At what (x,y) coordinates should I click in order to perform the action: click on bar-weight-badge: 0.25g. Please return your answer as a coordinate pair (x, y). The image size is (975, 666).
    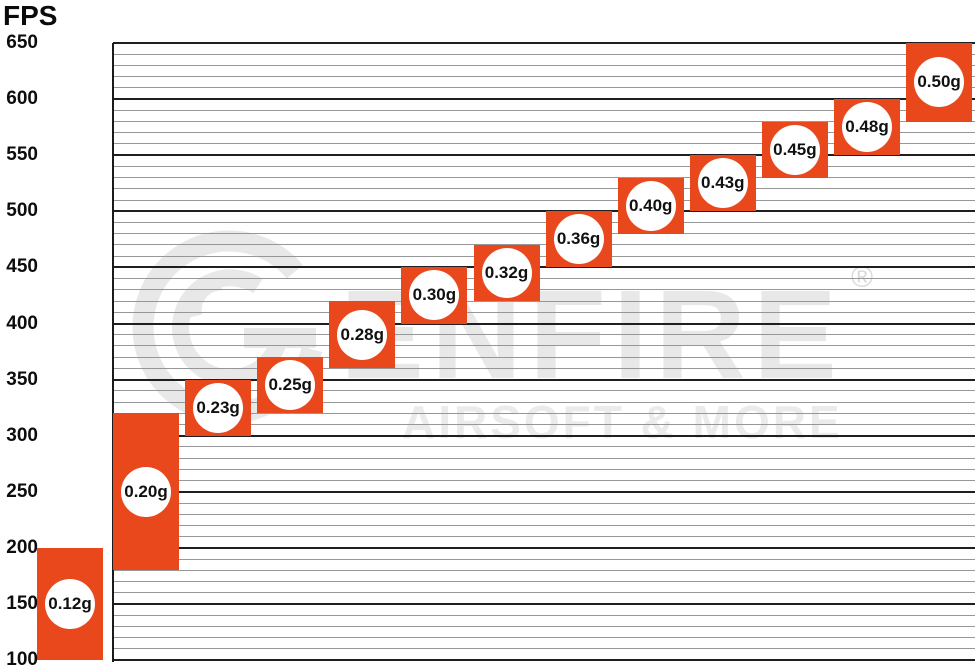
    Looking at the image, I should click on (290, 385).